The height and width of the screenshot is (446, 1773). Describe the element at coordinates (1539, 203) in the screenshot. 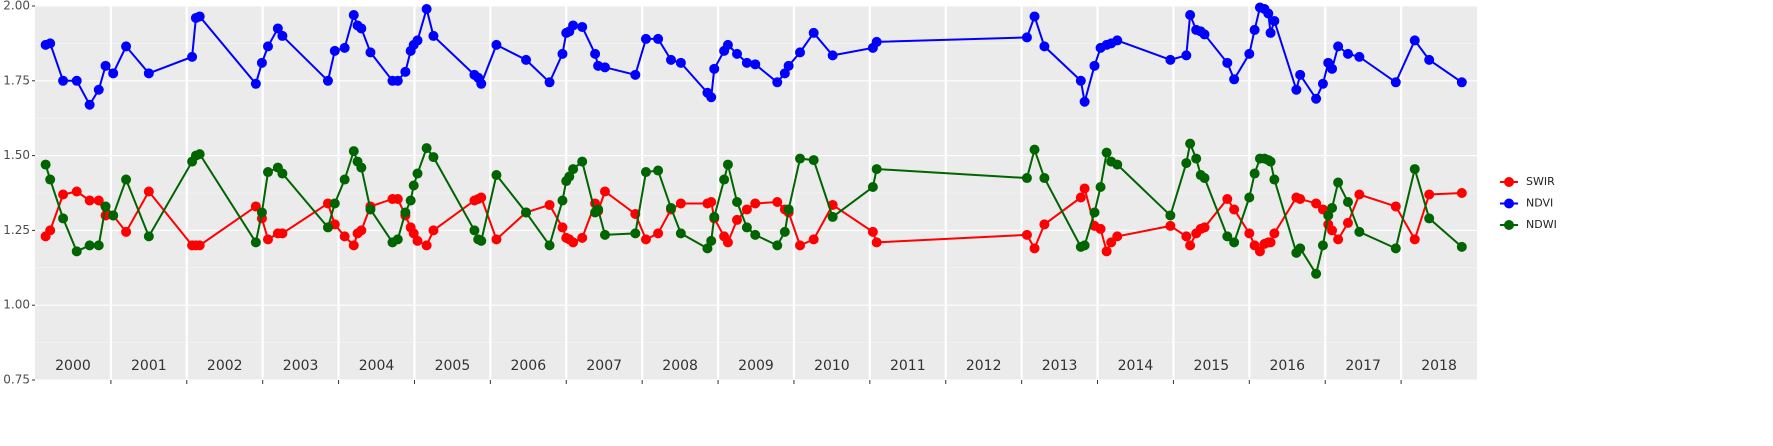

I see `legend-label: NDVI` at that location.